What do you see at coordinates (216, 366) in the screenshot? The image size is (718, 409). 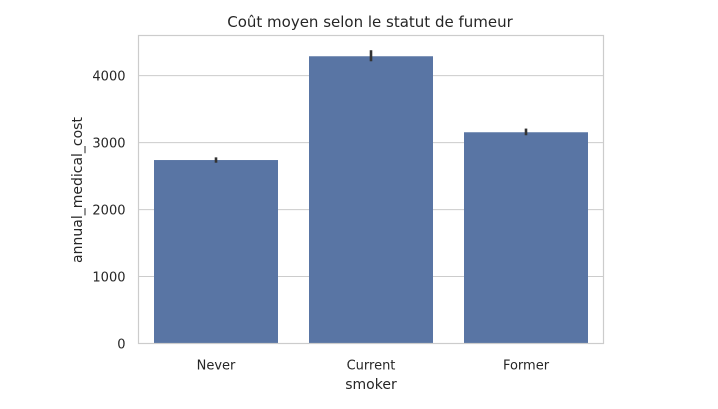 I see `x-tick-label: Never` at bounding box center [216, 366].